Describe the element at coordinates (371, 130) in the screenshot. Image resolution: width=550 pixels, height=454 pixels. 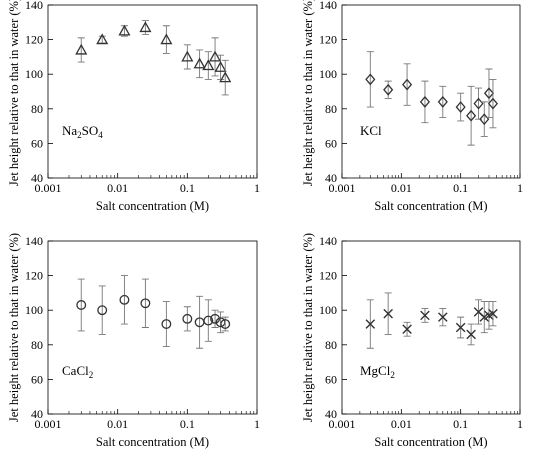
I see `panel-label: KCl` at that location.